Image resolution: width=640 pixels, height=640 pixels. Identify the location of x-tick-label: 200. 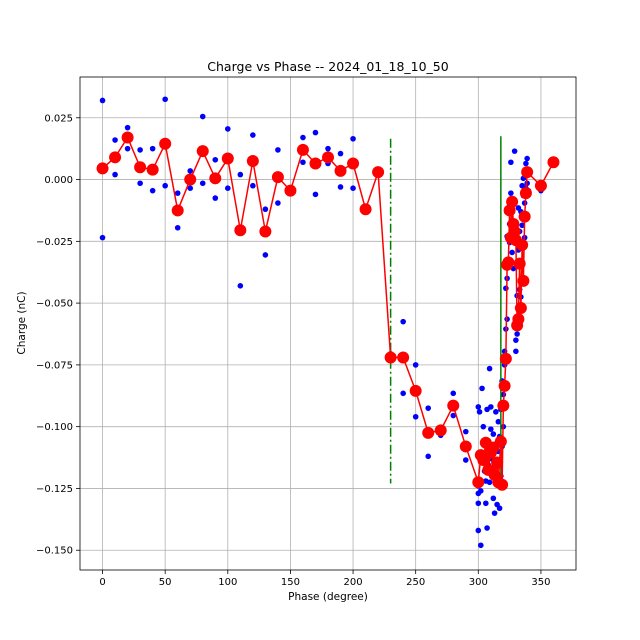
(353, 582).